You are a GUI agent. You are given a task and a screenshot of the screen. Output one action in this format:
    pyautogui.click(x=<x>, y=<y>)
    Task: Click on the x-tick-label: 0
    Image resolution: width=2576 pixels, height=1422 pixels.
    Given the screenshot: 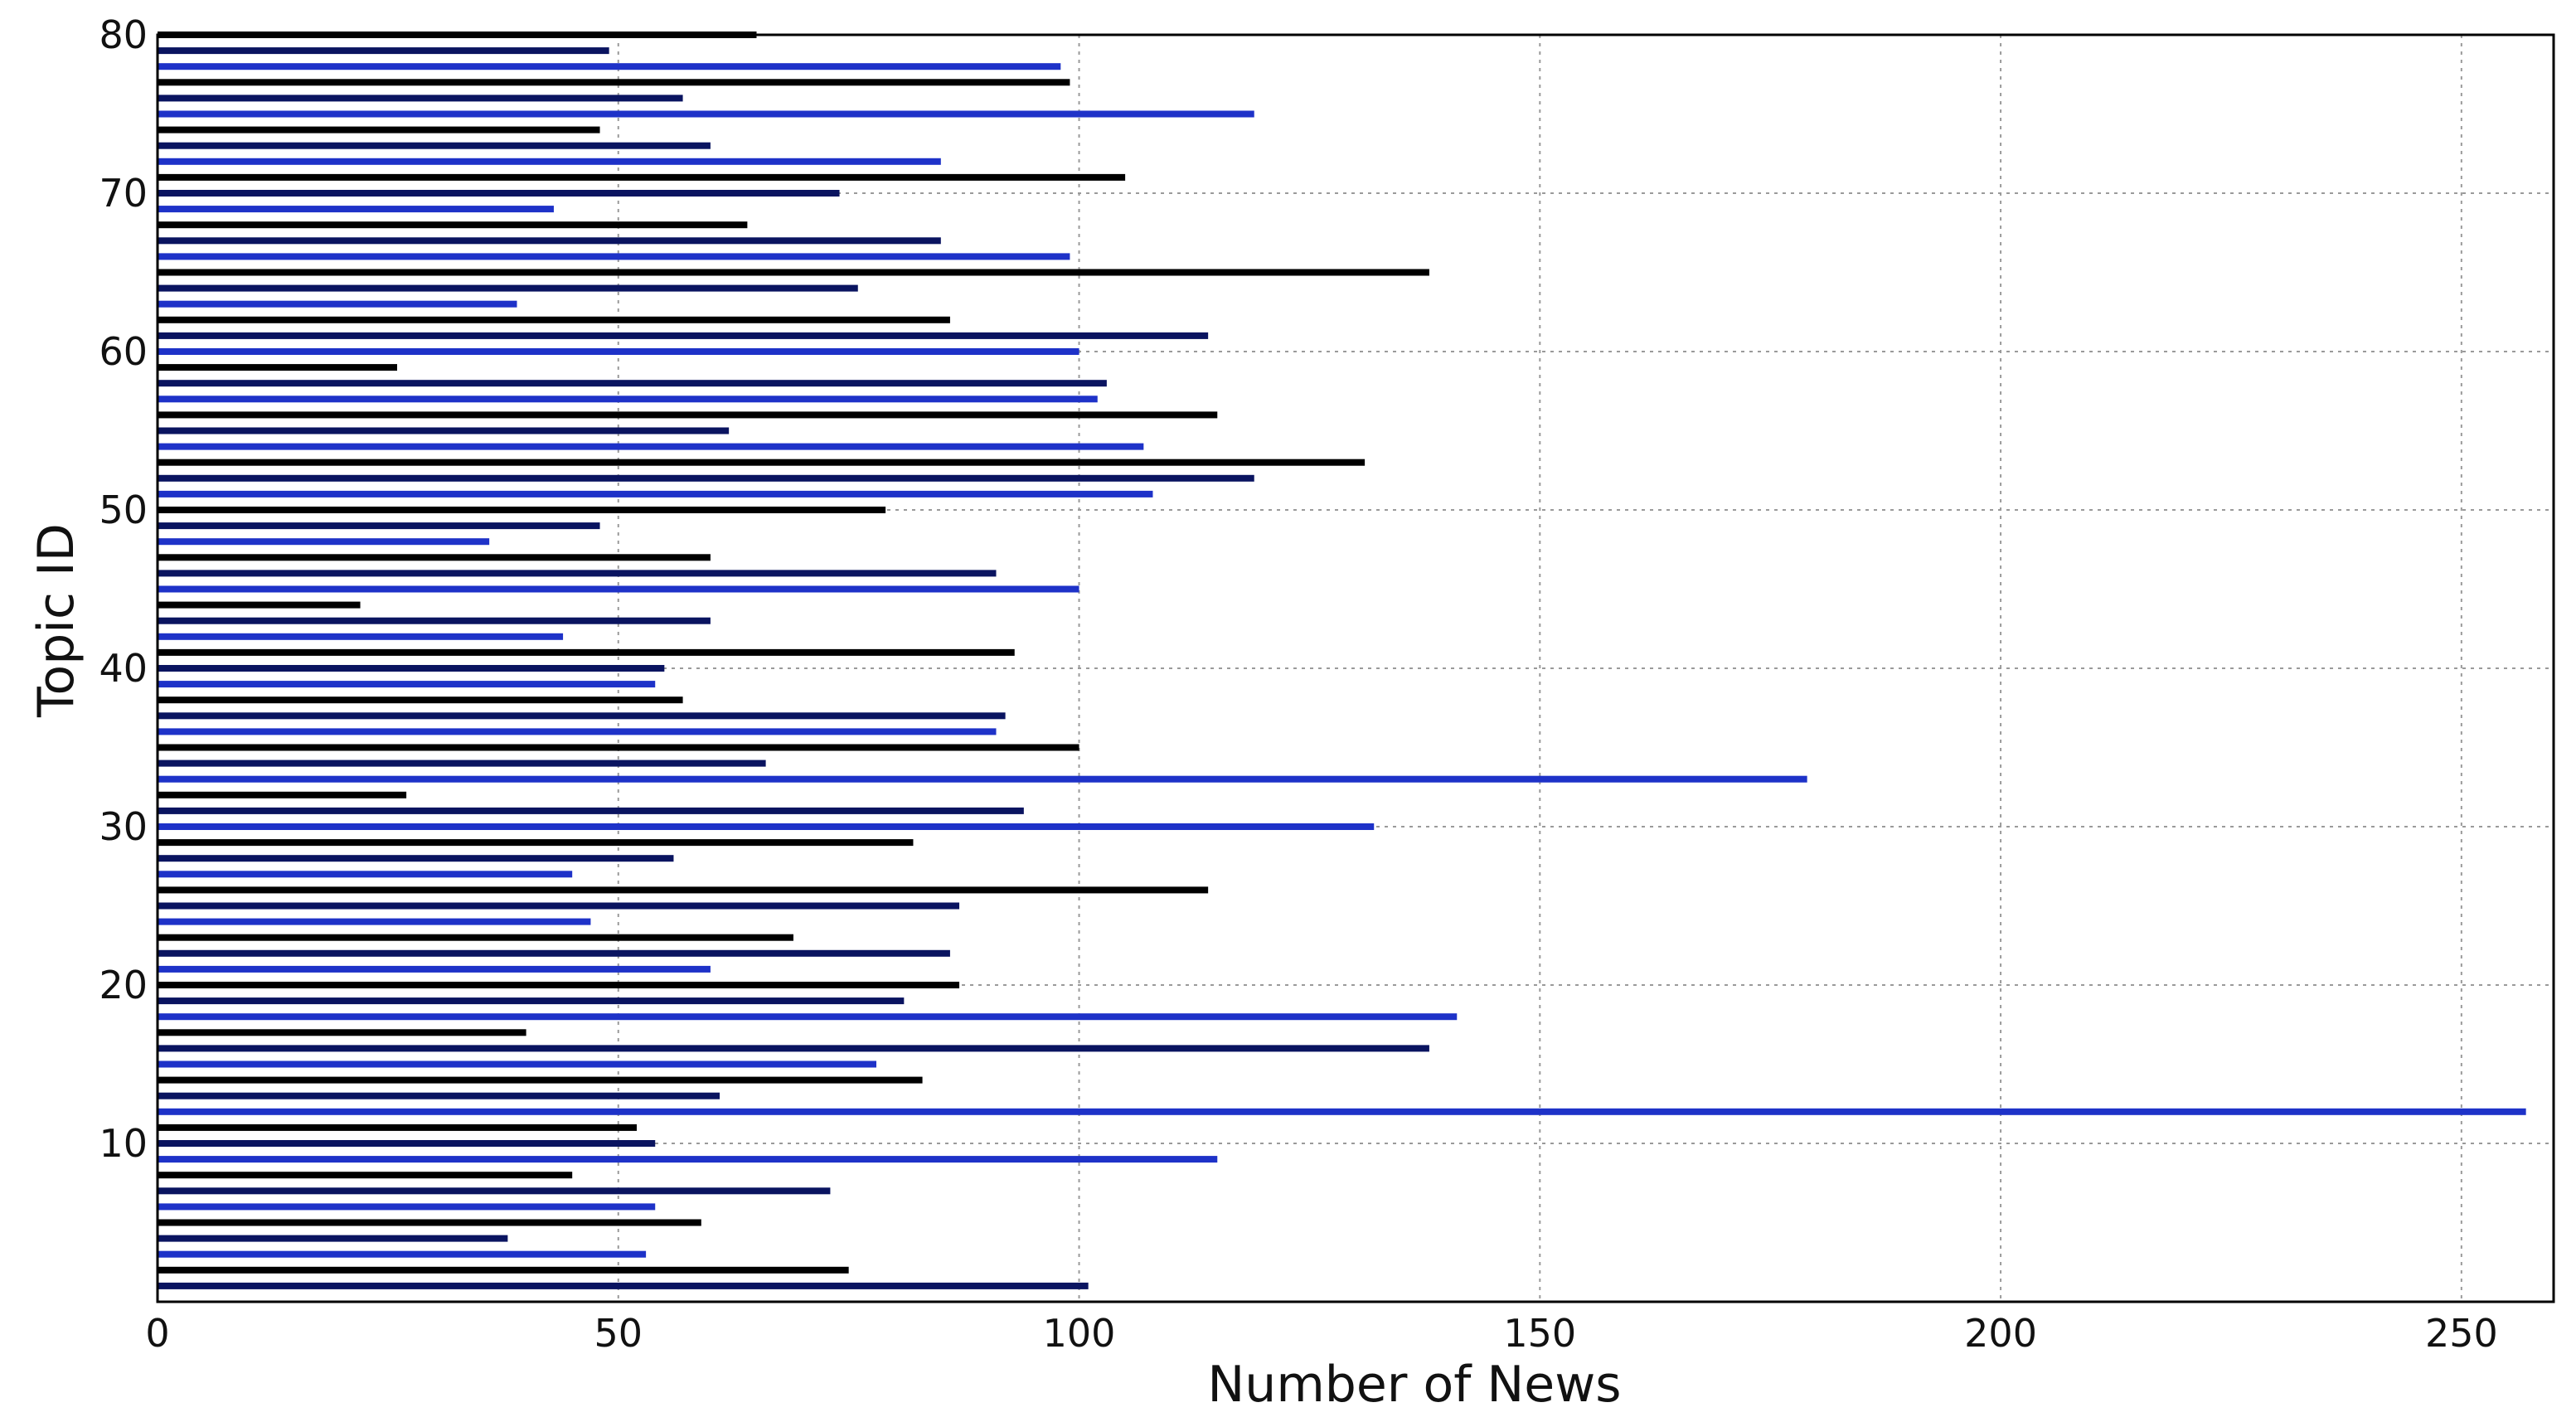 What is the action you would take?
    pyautogui.click(x=157, y=1333)
    